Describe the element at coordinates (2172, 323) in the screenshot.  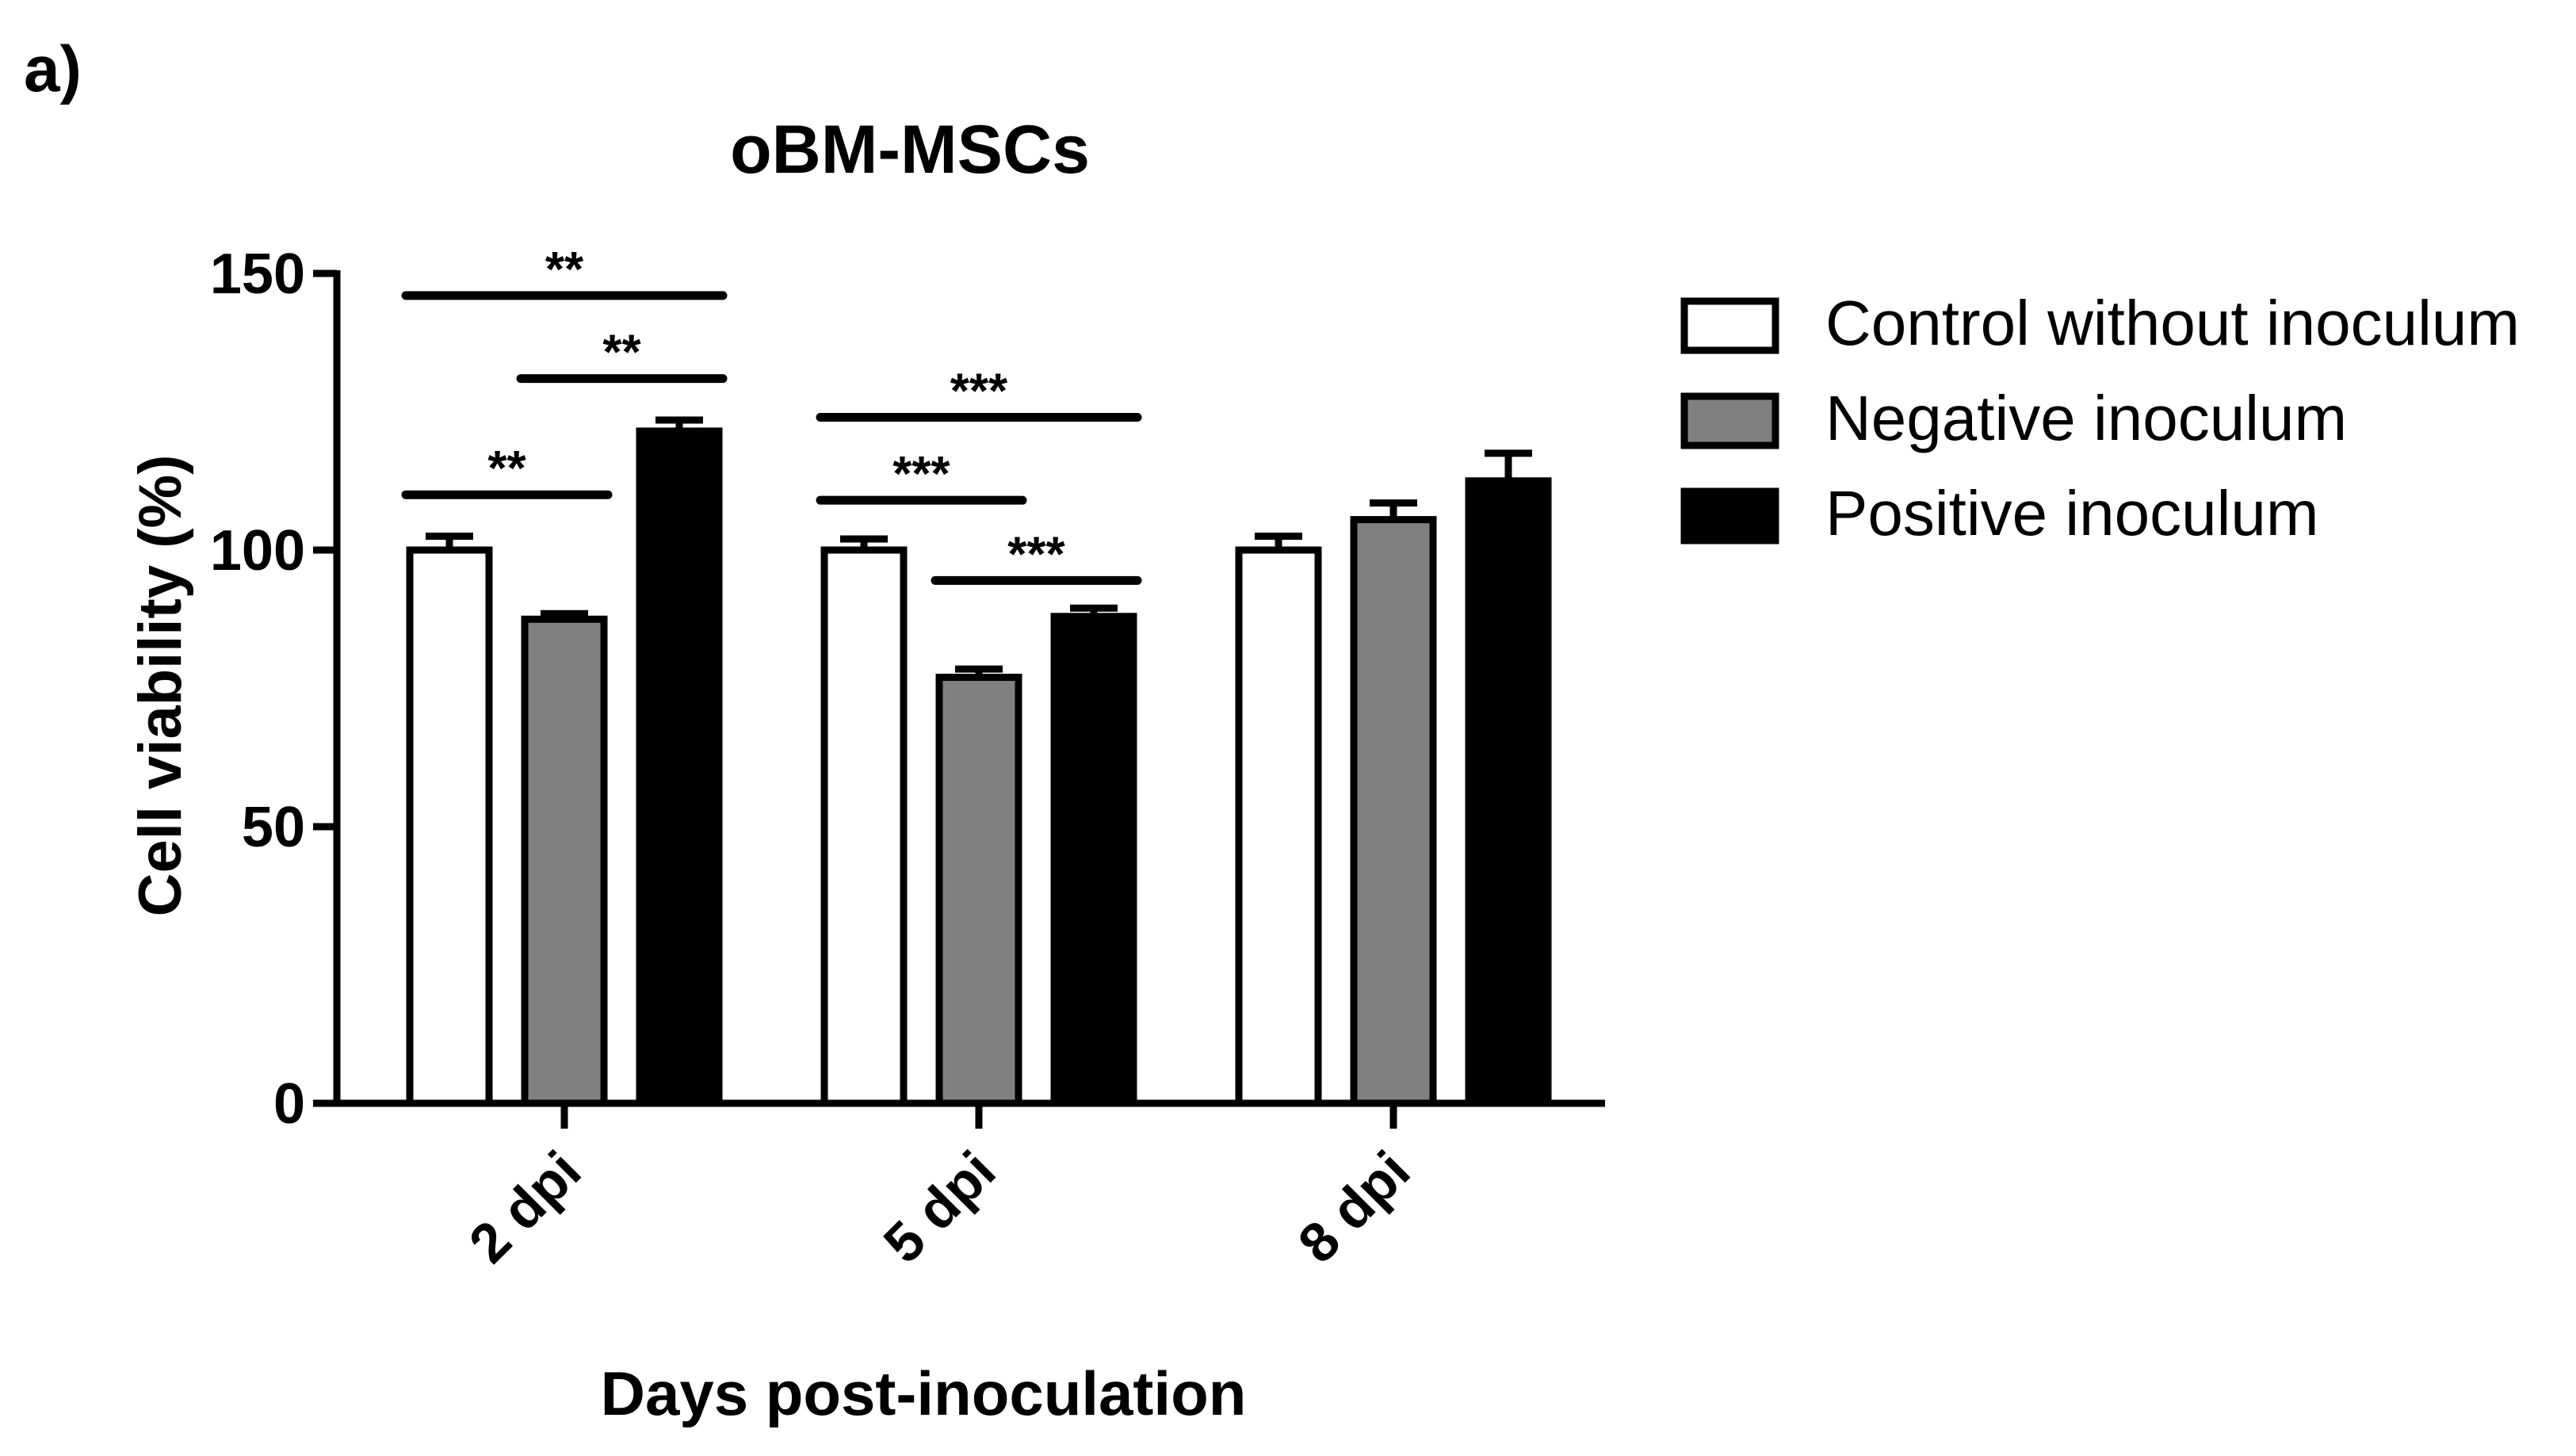
I see `legend-label: Control without inoculum` at that location.